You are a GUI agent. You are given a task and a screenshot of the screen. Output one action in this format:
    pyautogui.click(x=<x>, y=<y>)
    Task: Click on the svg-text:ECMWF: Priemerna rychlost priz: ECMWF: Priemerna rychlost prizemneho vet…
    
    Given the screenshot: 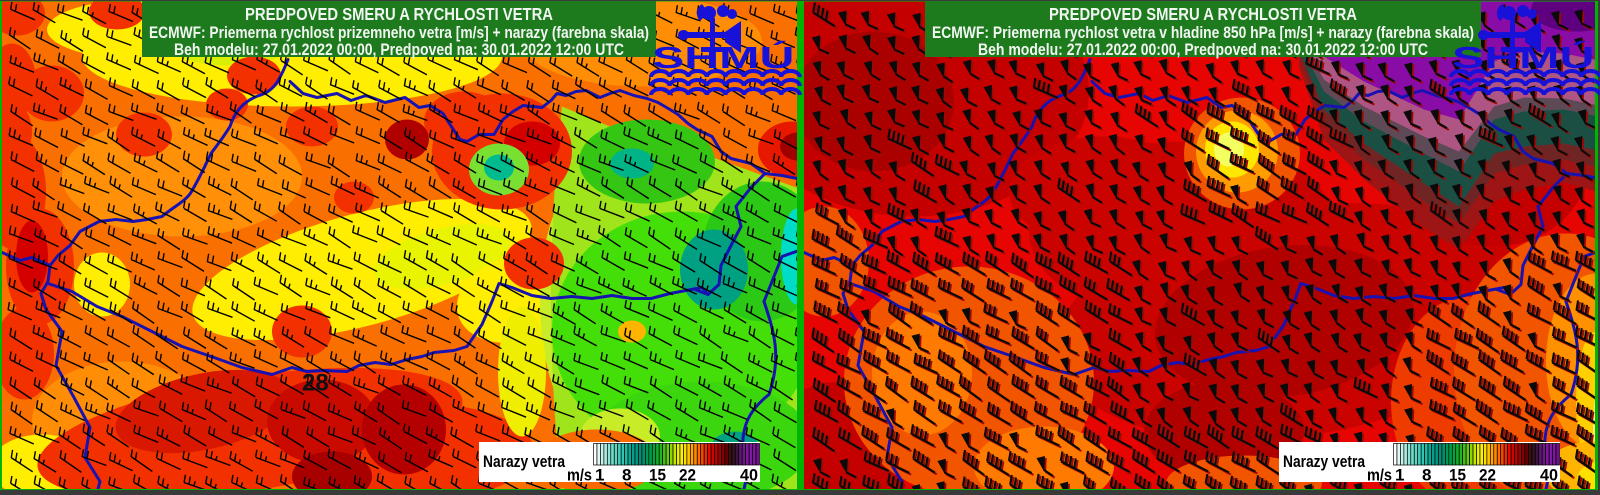 What is the action you would take?
    pyautogui.click(x=399, y=32)
    